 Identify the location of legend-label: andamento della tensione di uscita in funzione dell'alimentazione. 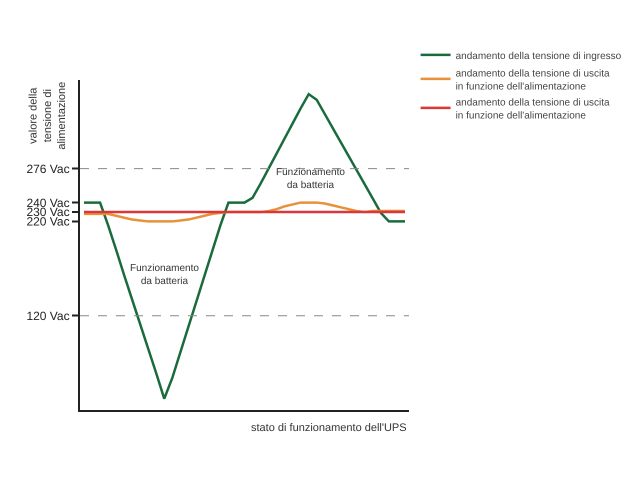
(533, 109).